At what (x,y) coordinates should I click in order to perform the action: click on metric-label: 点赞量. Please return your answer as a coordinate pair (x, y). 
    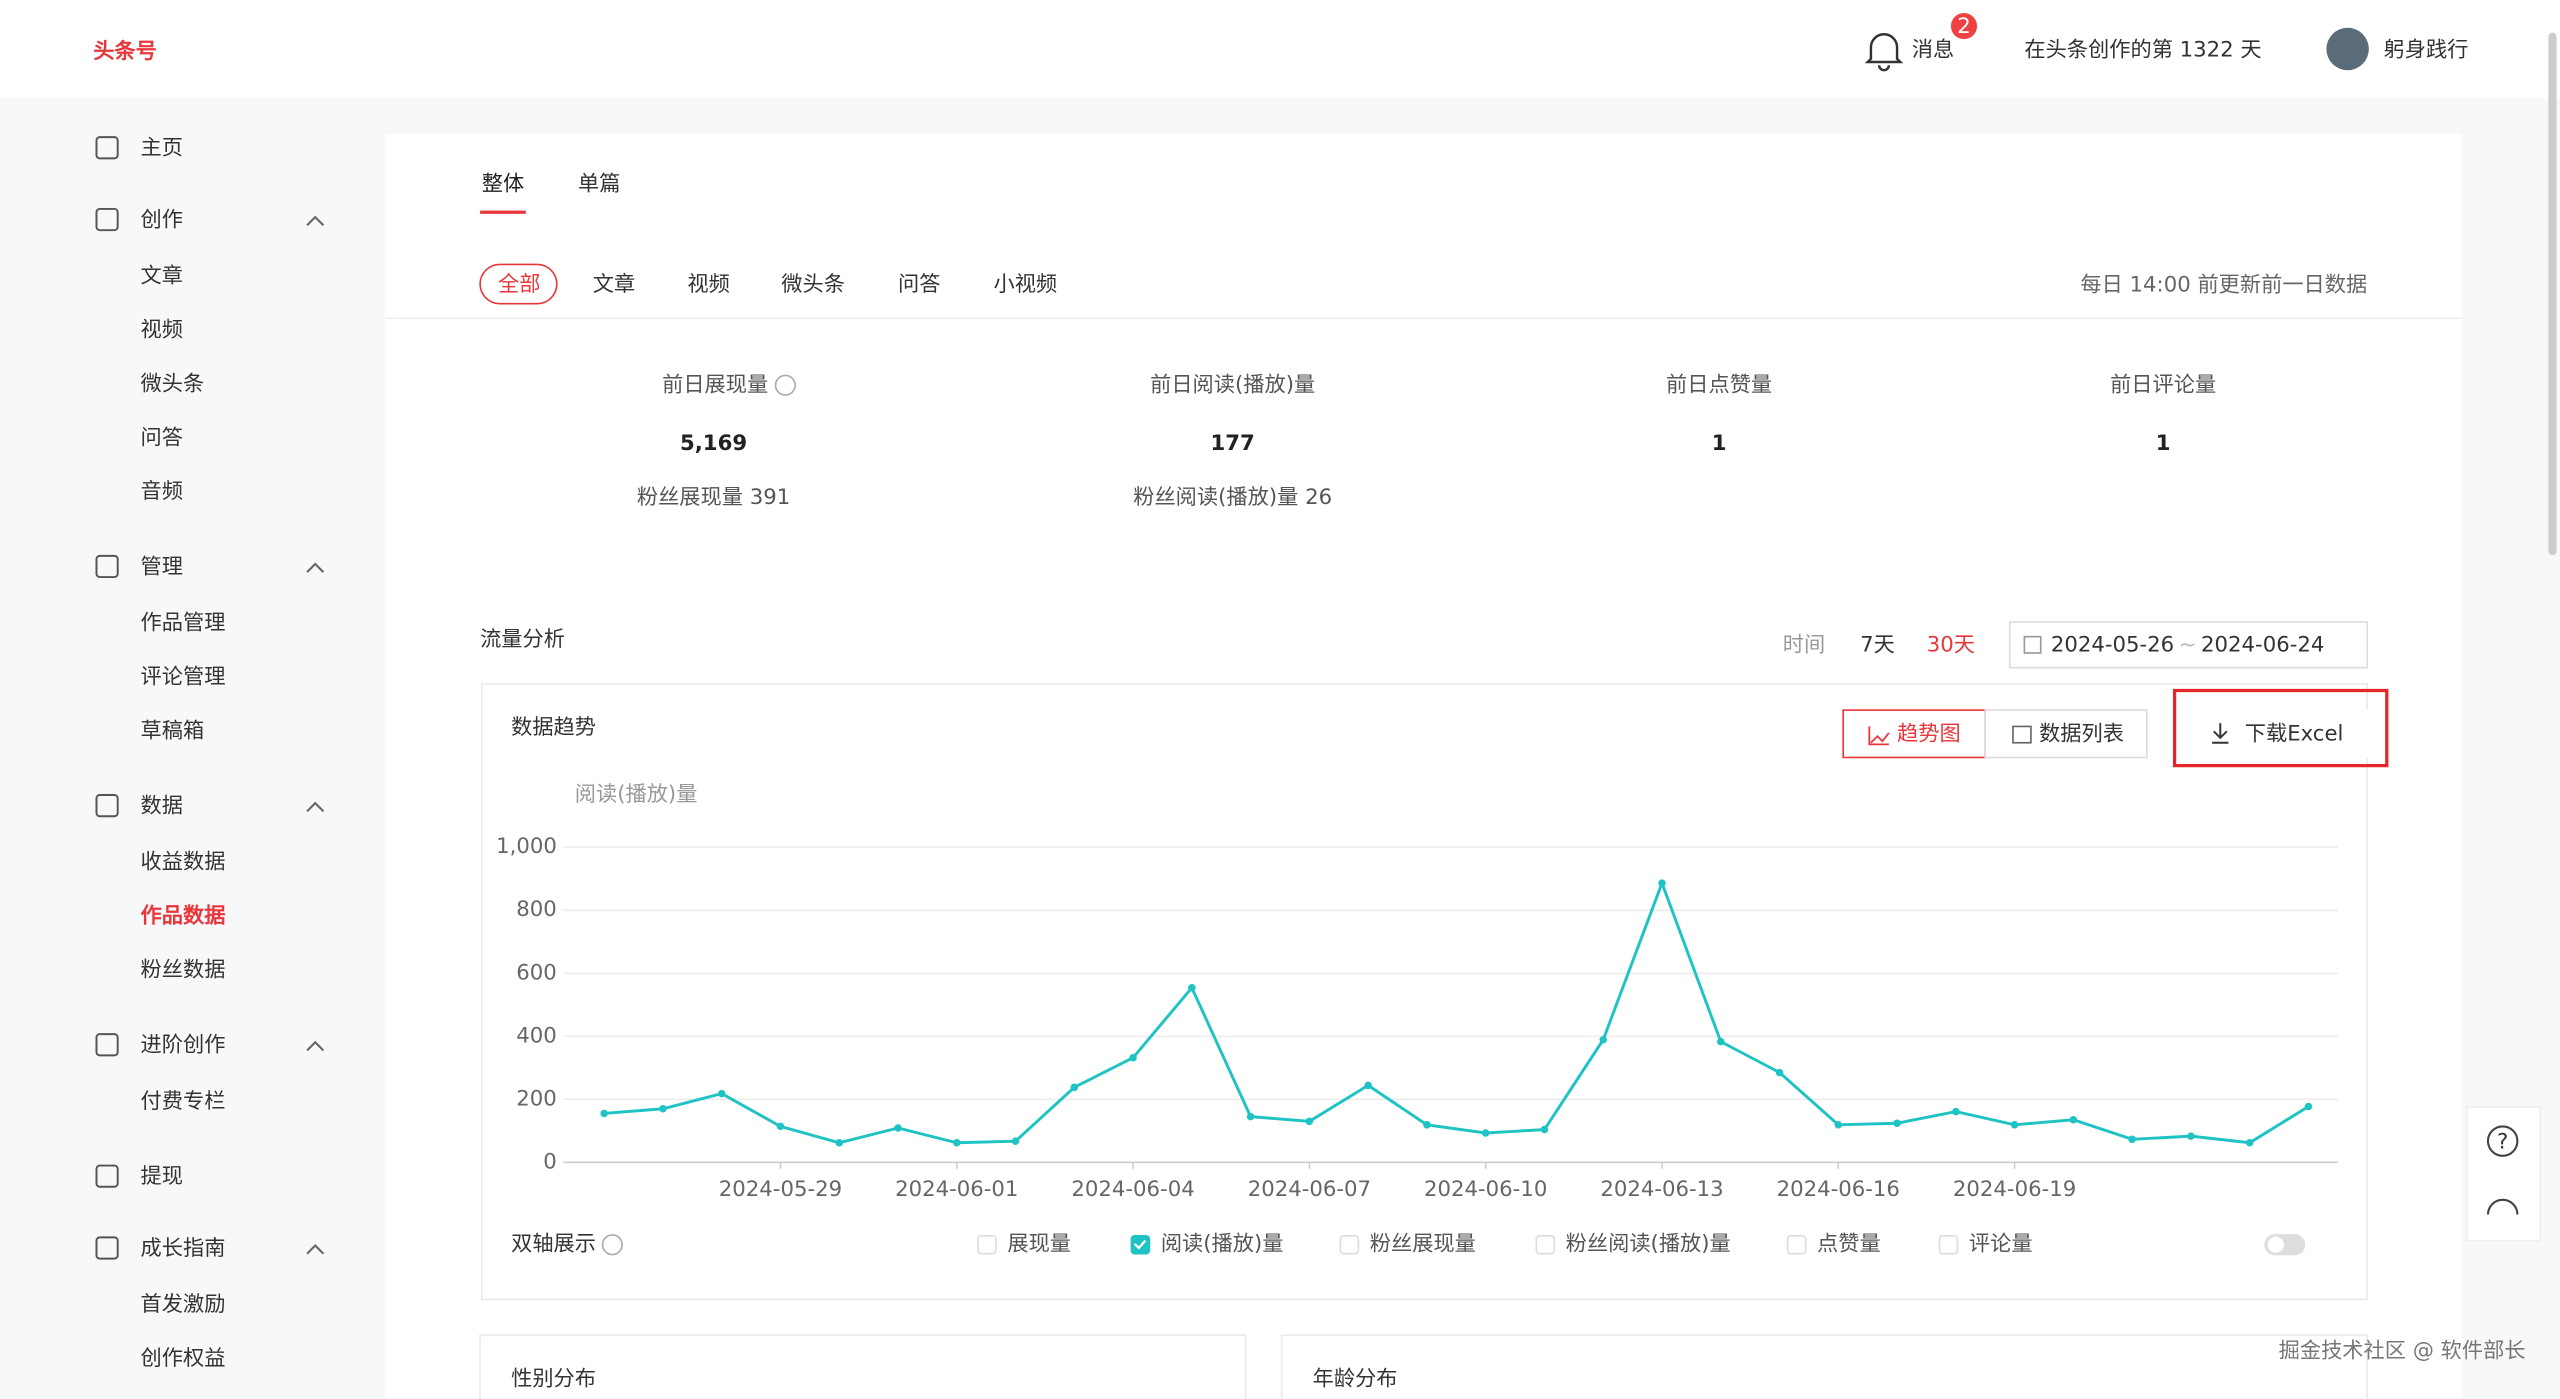
    Looking at the image, I should click on (1849, 1244).